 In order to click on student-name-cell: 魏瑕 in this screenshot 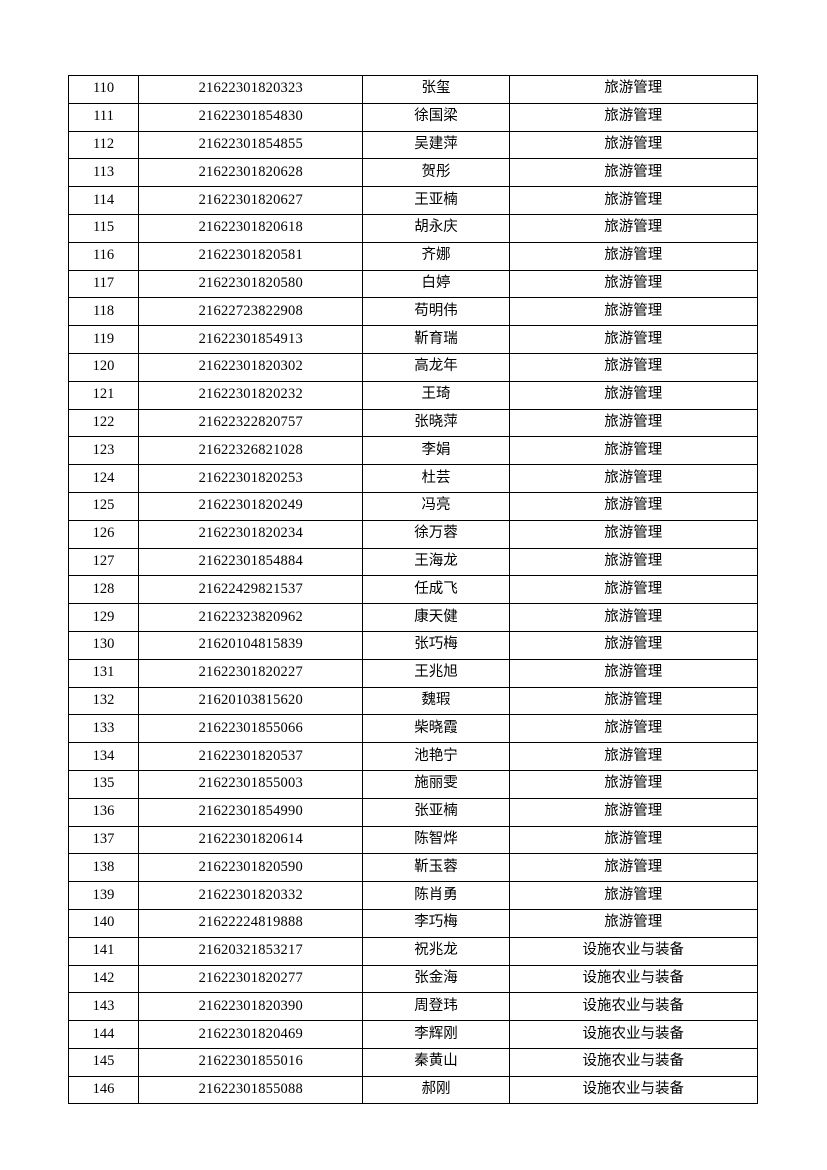, I will do `click(436, 701)`.